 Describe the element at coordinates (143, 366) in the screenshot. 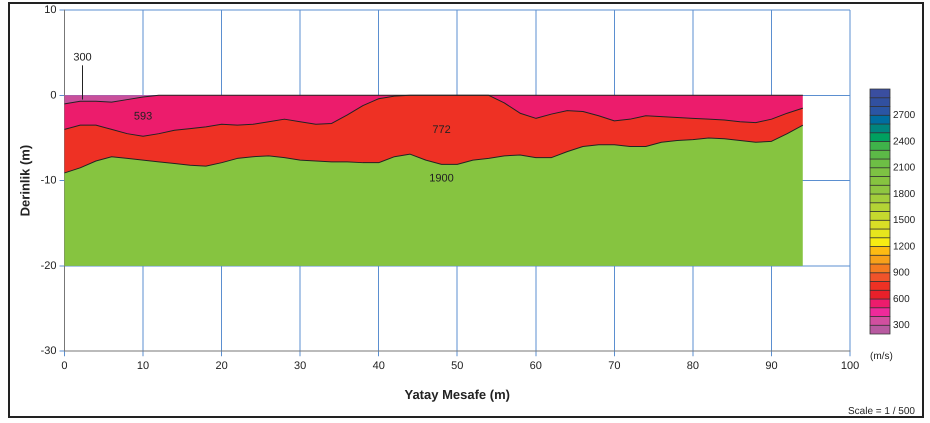

I see `x-tick-label: 10` at that location.